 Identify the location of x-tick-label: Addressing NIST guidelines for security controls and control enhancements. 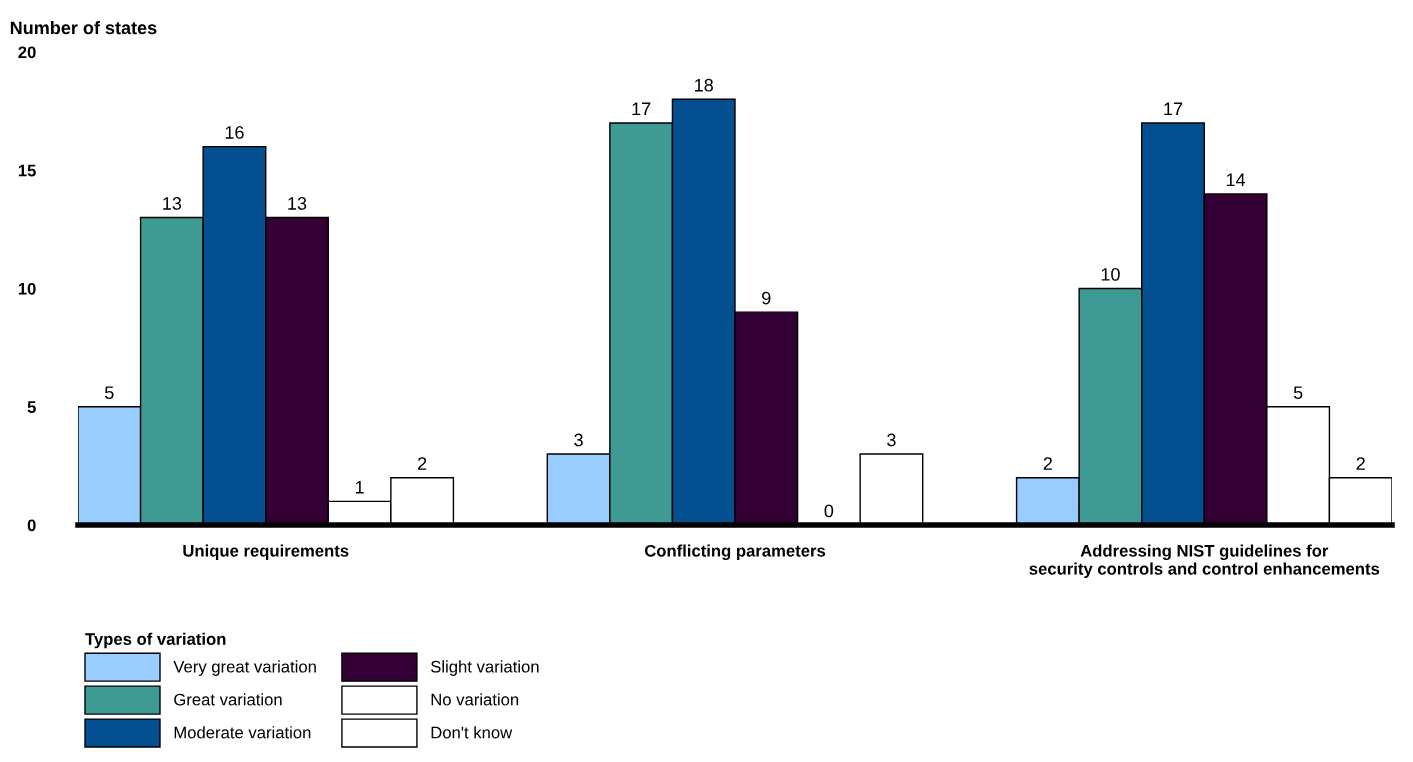
(1204, 561).